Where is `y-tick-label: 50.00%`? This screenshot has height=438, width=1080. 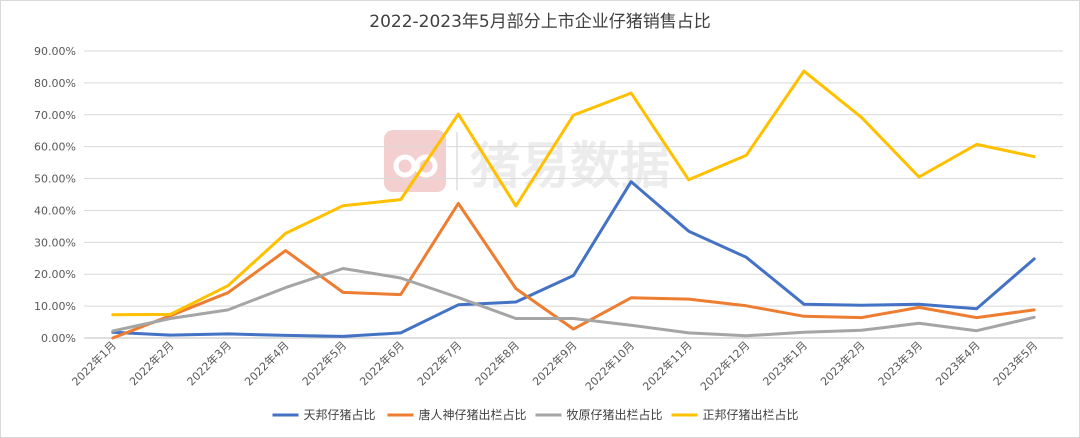 y-tick-label: 50.00% is located at coordinates (55, 179).